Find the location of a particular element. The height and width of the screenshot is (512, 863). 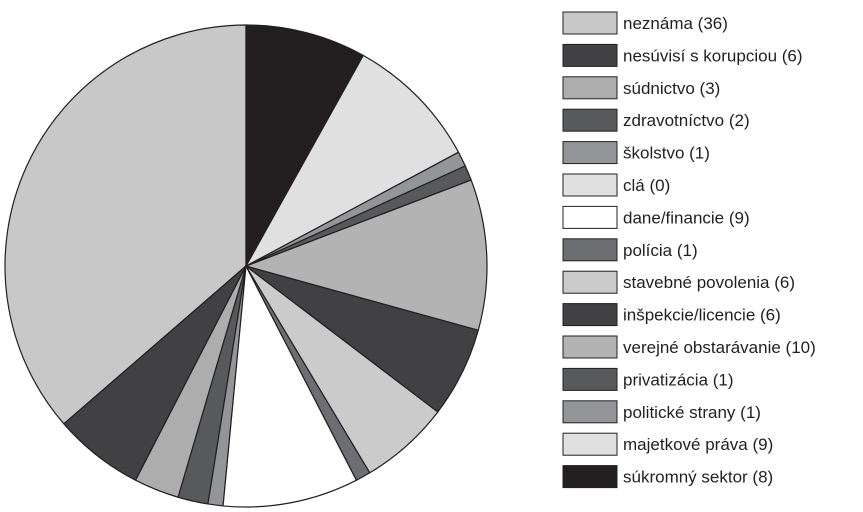

legend-item: inšpekcie/licencie (6) is located at coordinates (671, 315).